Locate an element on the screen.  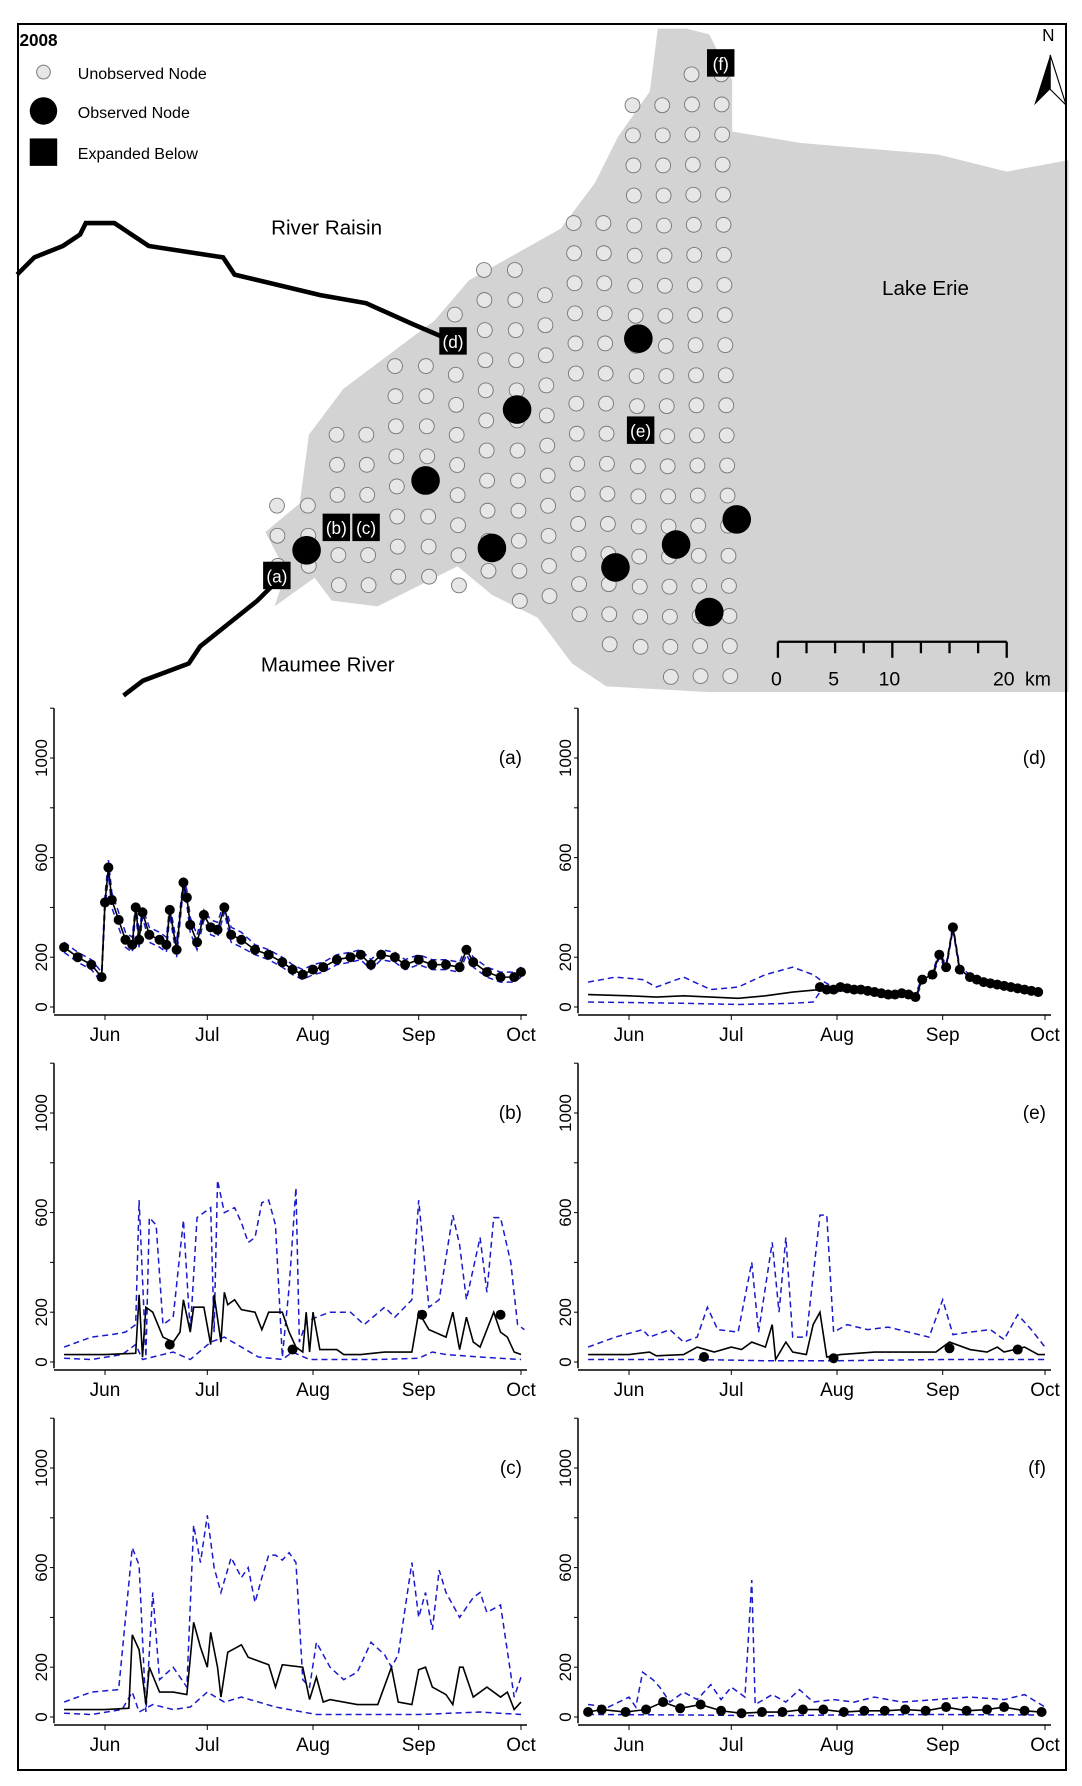
site-labels: (a) (b) (c) (d) (e) (f) is located at coordinates (499, 319).